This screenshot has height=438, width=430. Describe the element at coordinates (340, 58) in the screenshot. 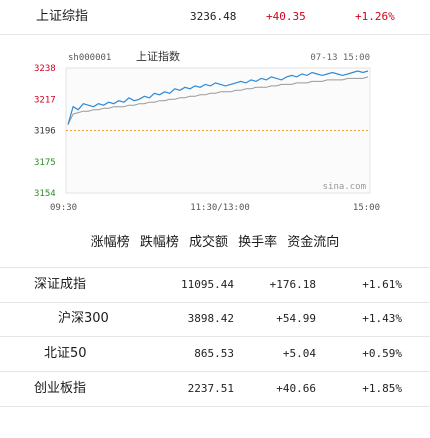

I see `chart-datetime: 07-13 15:00` at that location.